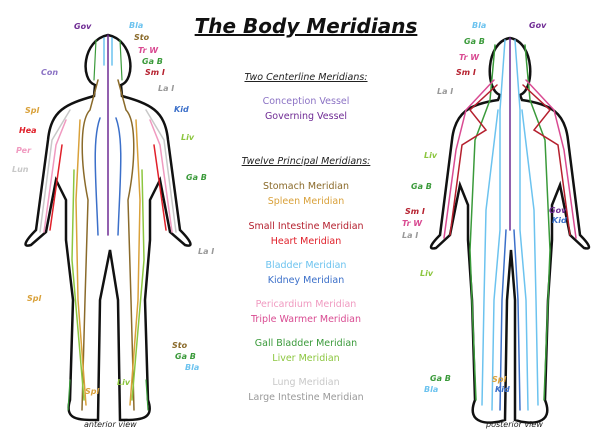 This screenshot has height=436, width=612. I want to click on legend-small-intestine: Small Intestine Meridian, so click(306, 226).